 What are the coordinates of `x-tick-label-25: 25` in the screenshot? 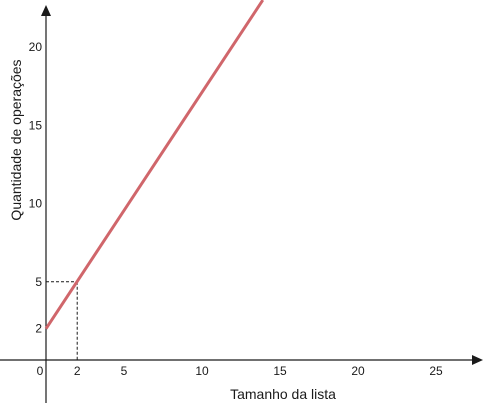 It's located at (436, 371).